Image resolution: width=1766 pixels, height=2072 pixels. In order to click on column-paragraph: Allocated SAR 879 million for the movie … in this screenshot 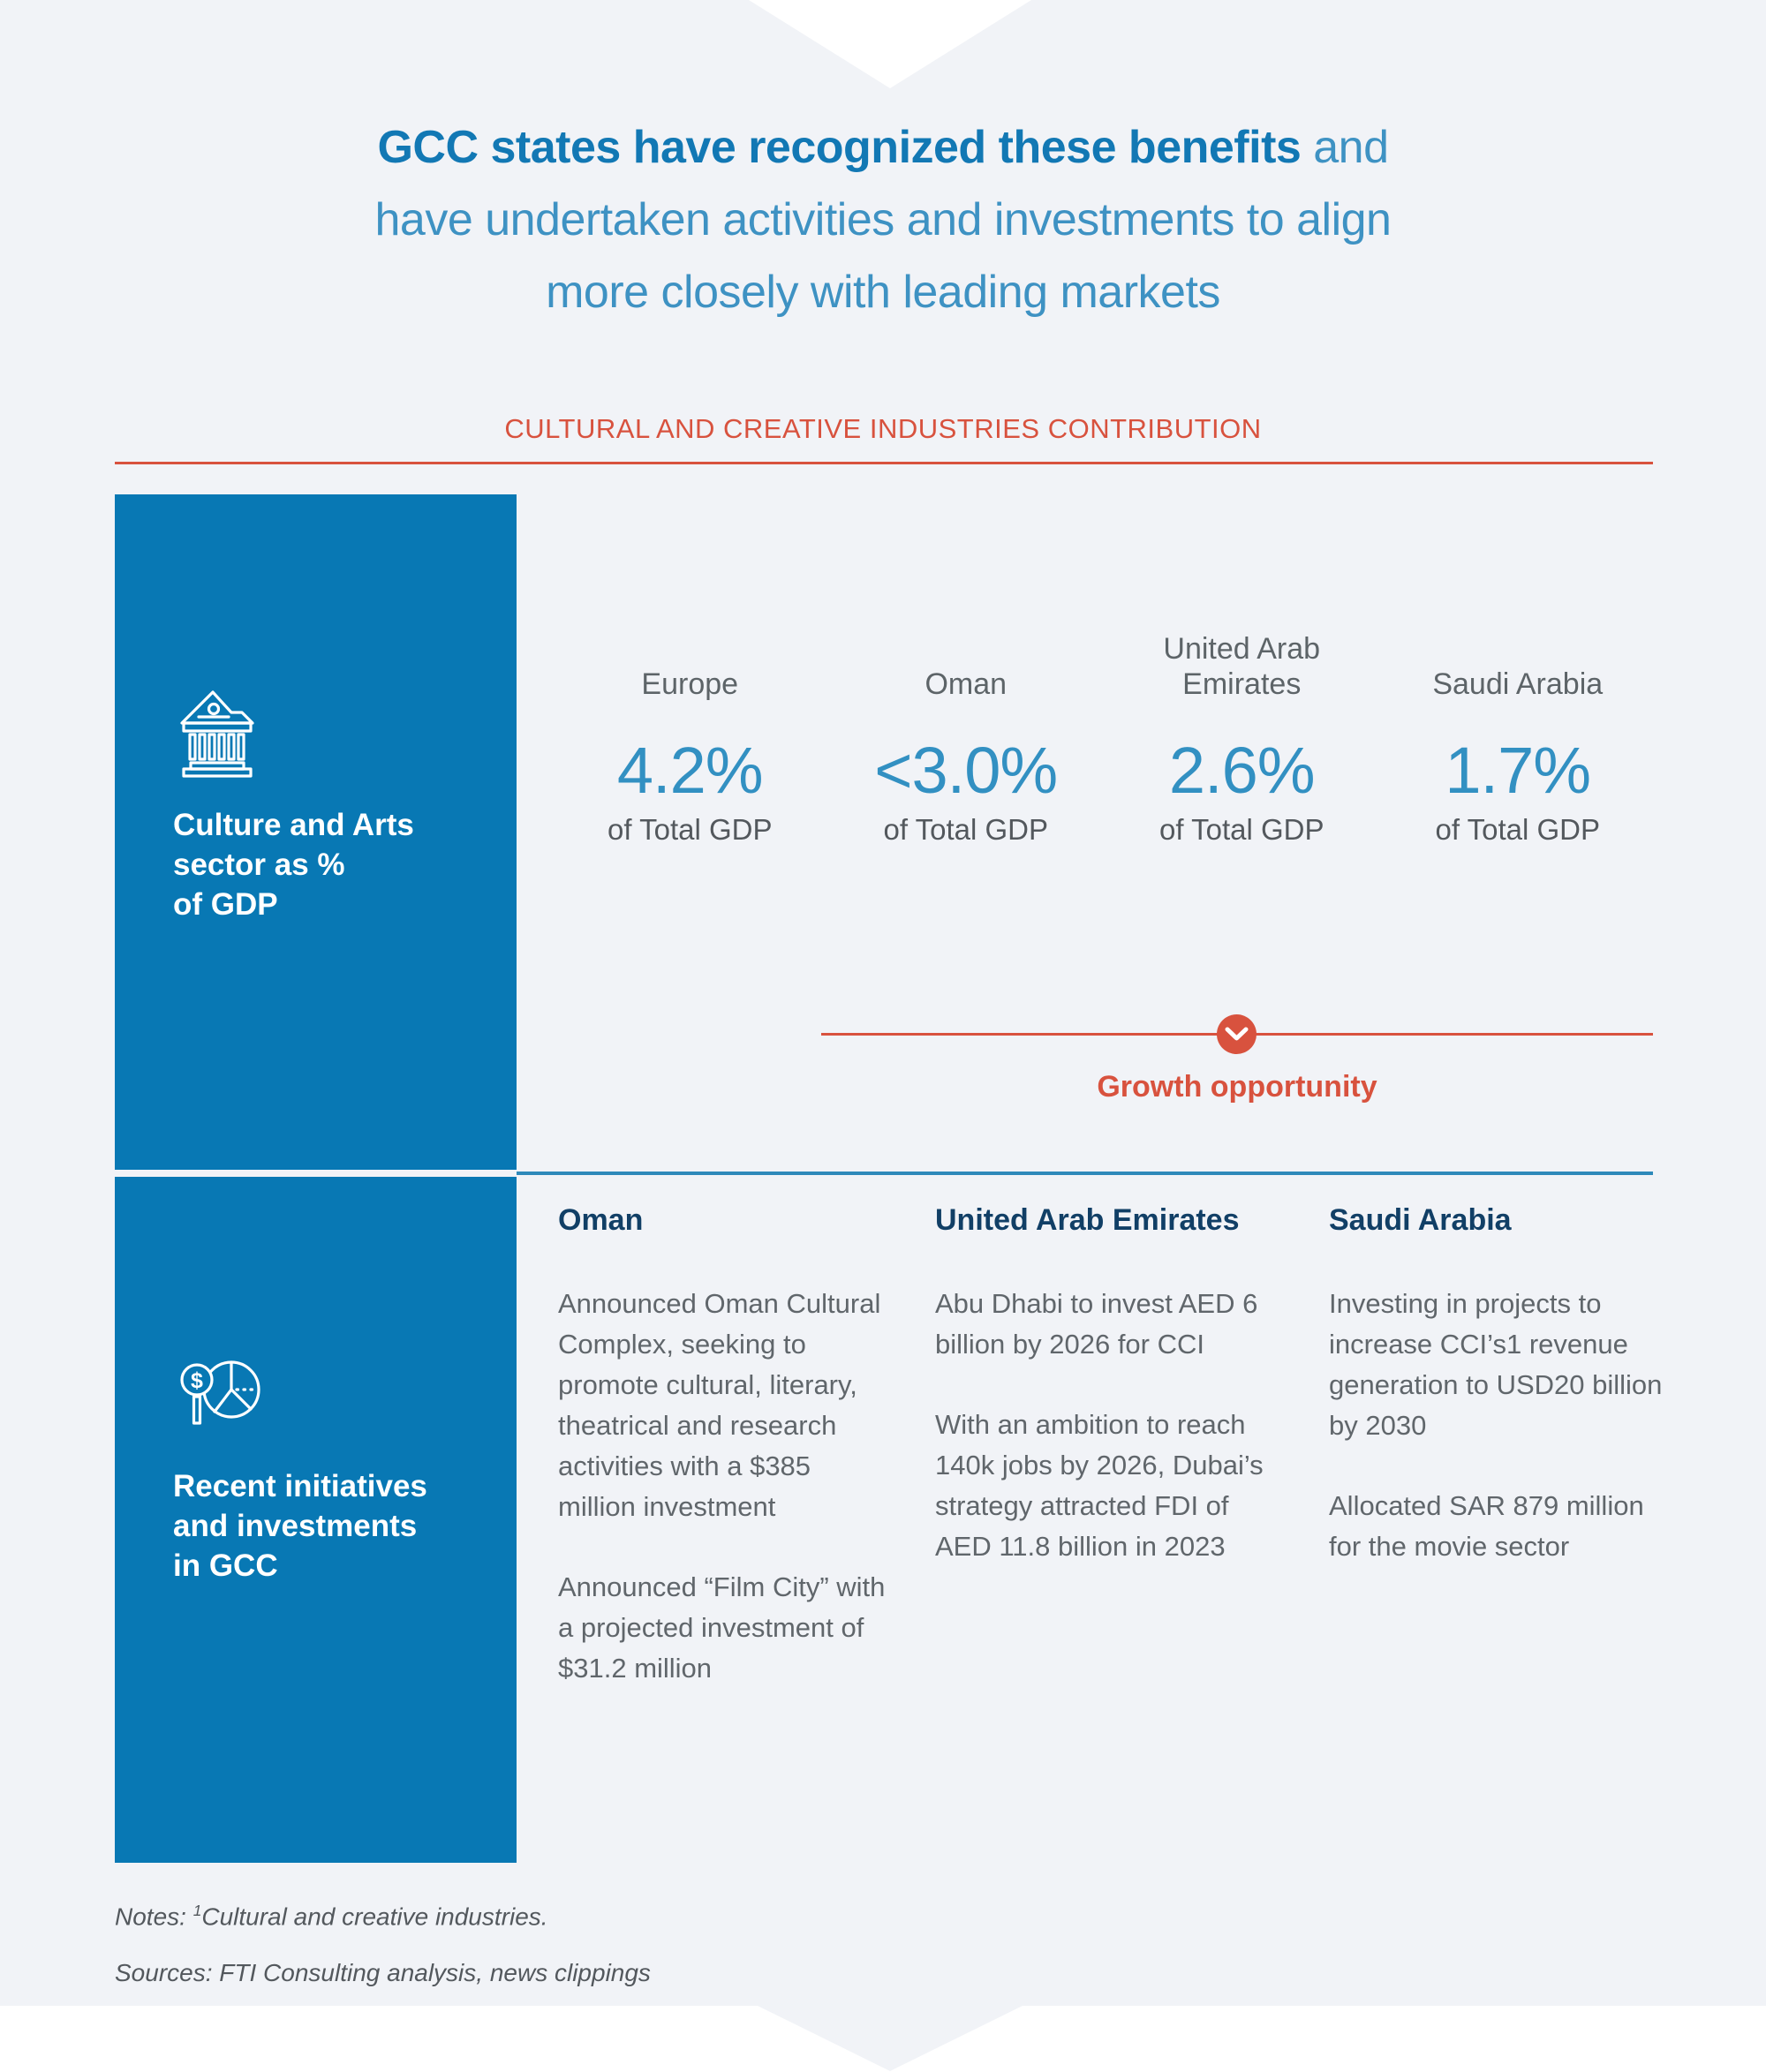, I will do `click(1487, 1526)`.